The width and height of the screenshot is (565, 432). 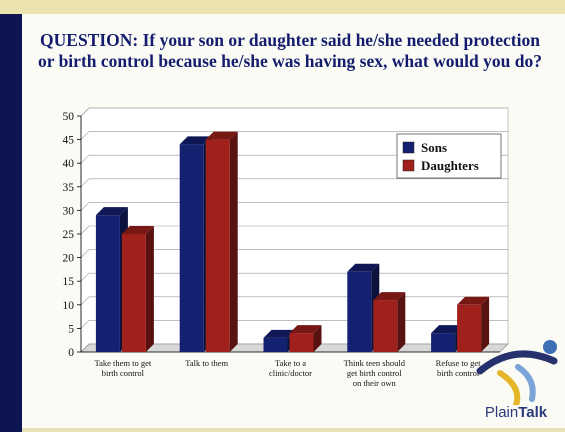 I want to click on logo-text: PlainTalk, so click(x=516, y=412).